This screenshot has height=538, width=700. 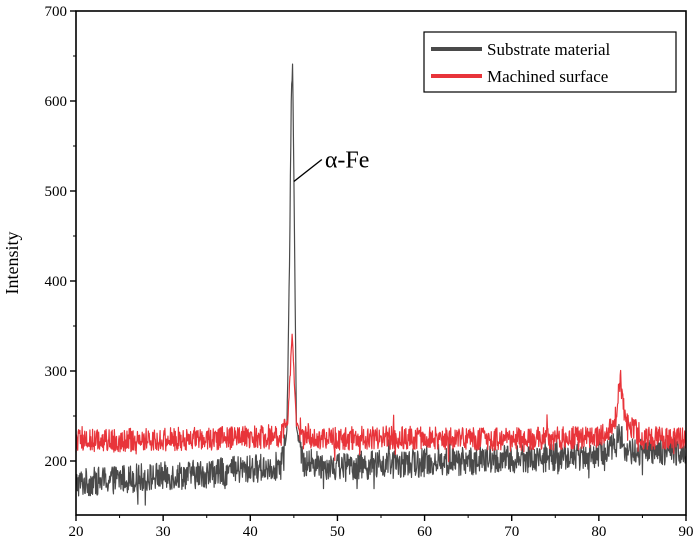 I want to click on legend-label: Machined surface, so click(x=547, y=76).